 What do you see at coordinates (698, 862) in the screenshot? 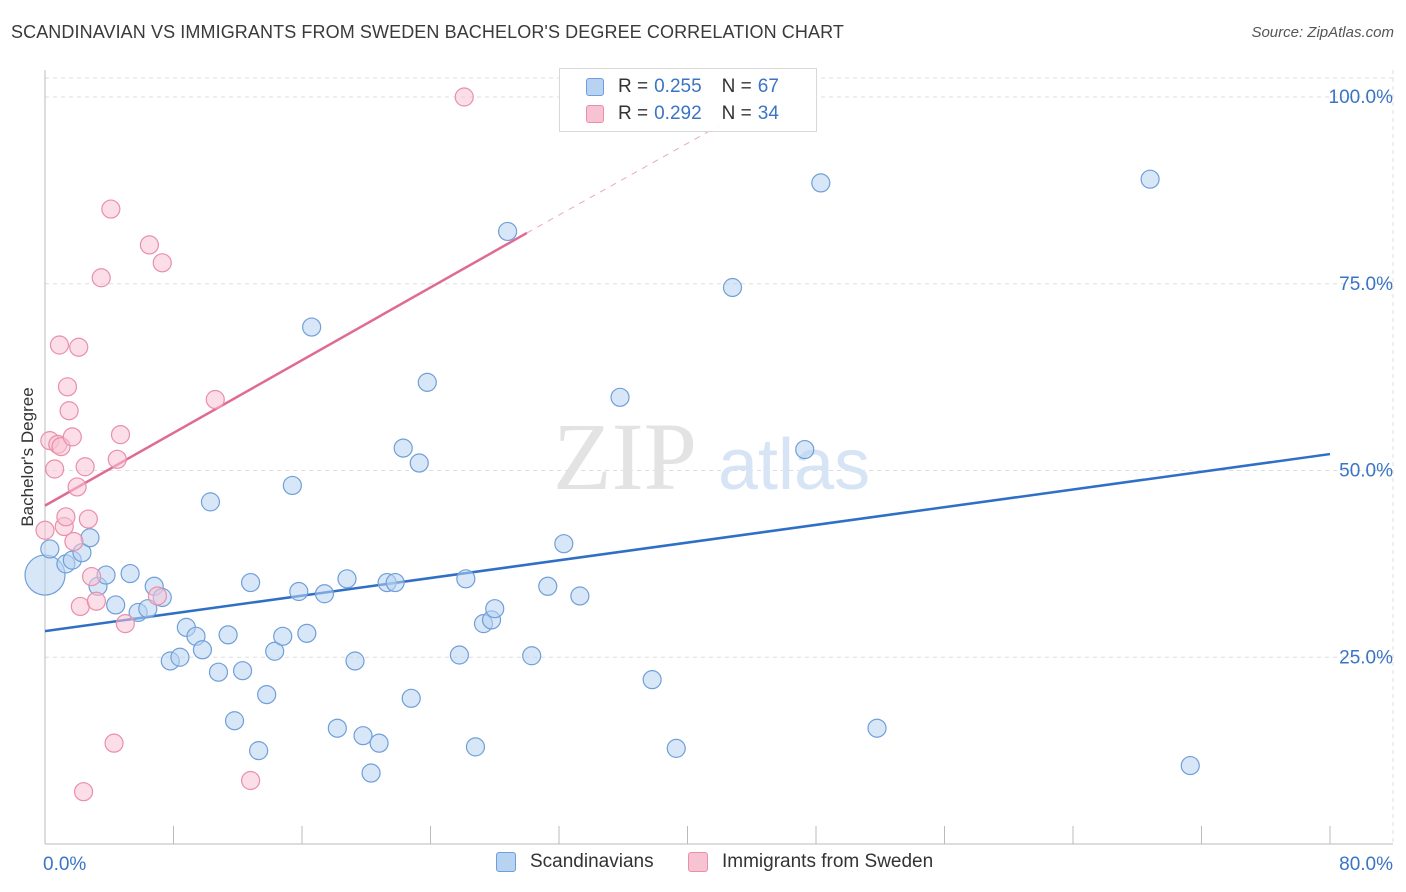
I see `series-swatch-pink` at bounding box center [698, 862].